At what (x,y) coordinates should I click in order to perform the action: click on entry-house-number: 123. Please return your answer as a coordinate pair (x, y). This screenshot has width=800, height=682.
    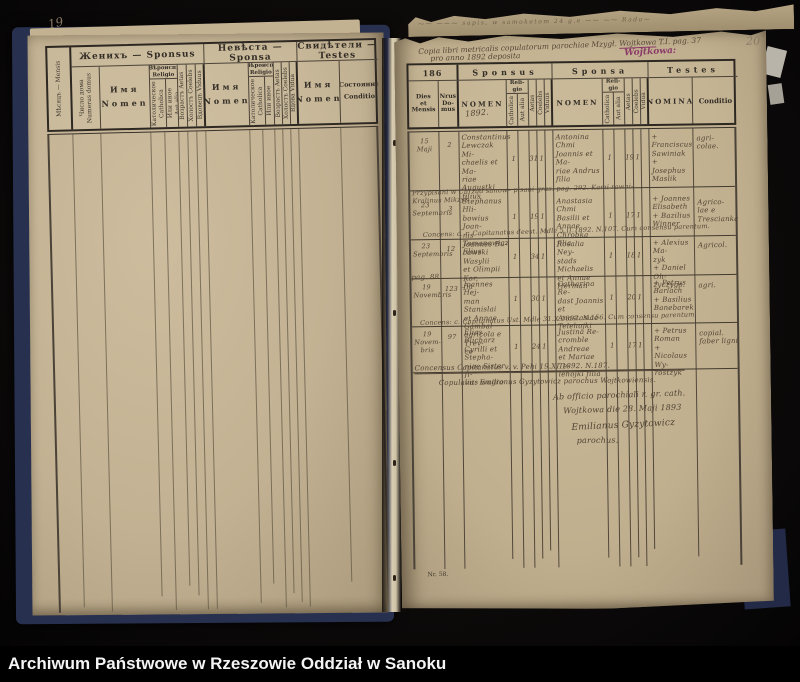
    Looking at the image, I should click on (451, 288).